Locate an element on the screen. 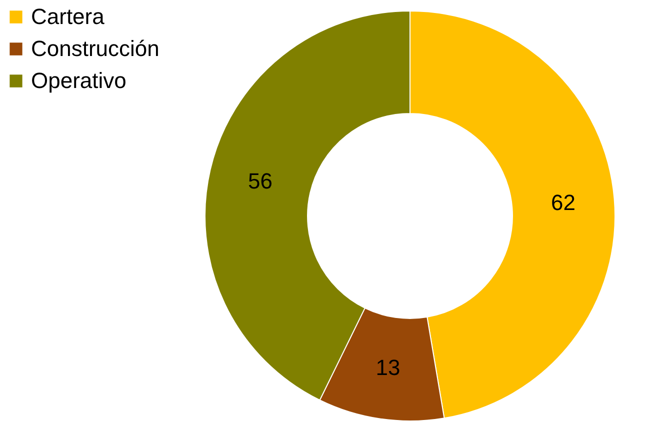  legend-label: Operativo is located at coordinates (78, 80).